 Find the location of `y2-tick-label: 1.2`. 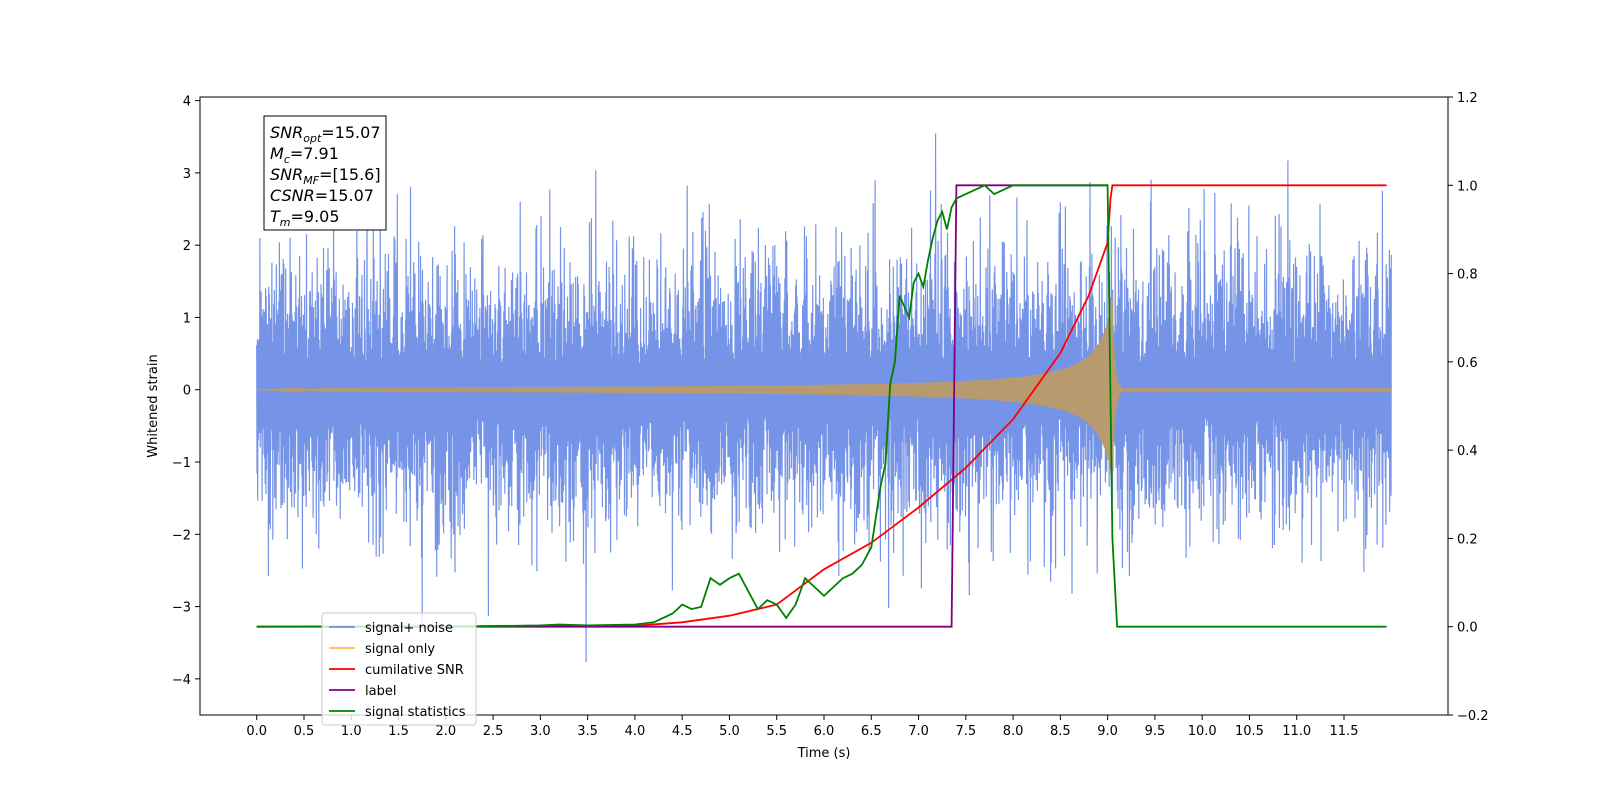

y2-tick-label: 1.2 is located at coordinates (1467, 98).